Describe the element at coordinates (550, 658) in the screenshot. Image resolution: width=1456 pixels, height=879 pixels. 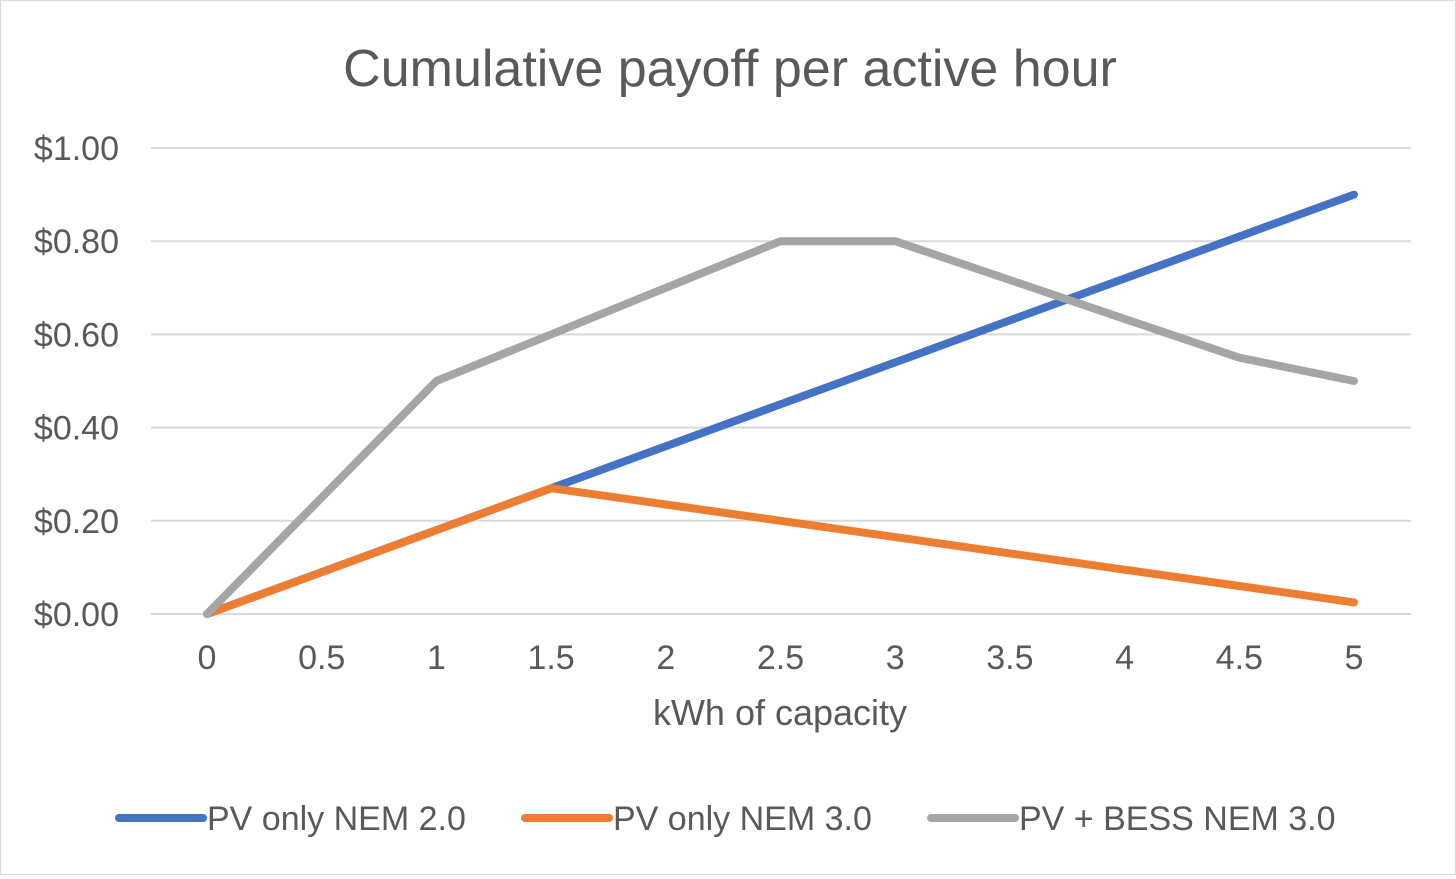
I see `x-tick-label: 1.5` at that location.